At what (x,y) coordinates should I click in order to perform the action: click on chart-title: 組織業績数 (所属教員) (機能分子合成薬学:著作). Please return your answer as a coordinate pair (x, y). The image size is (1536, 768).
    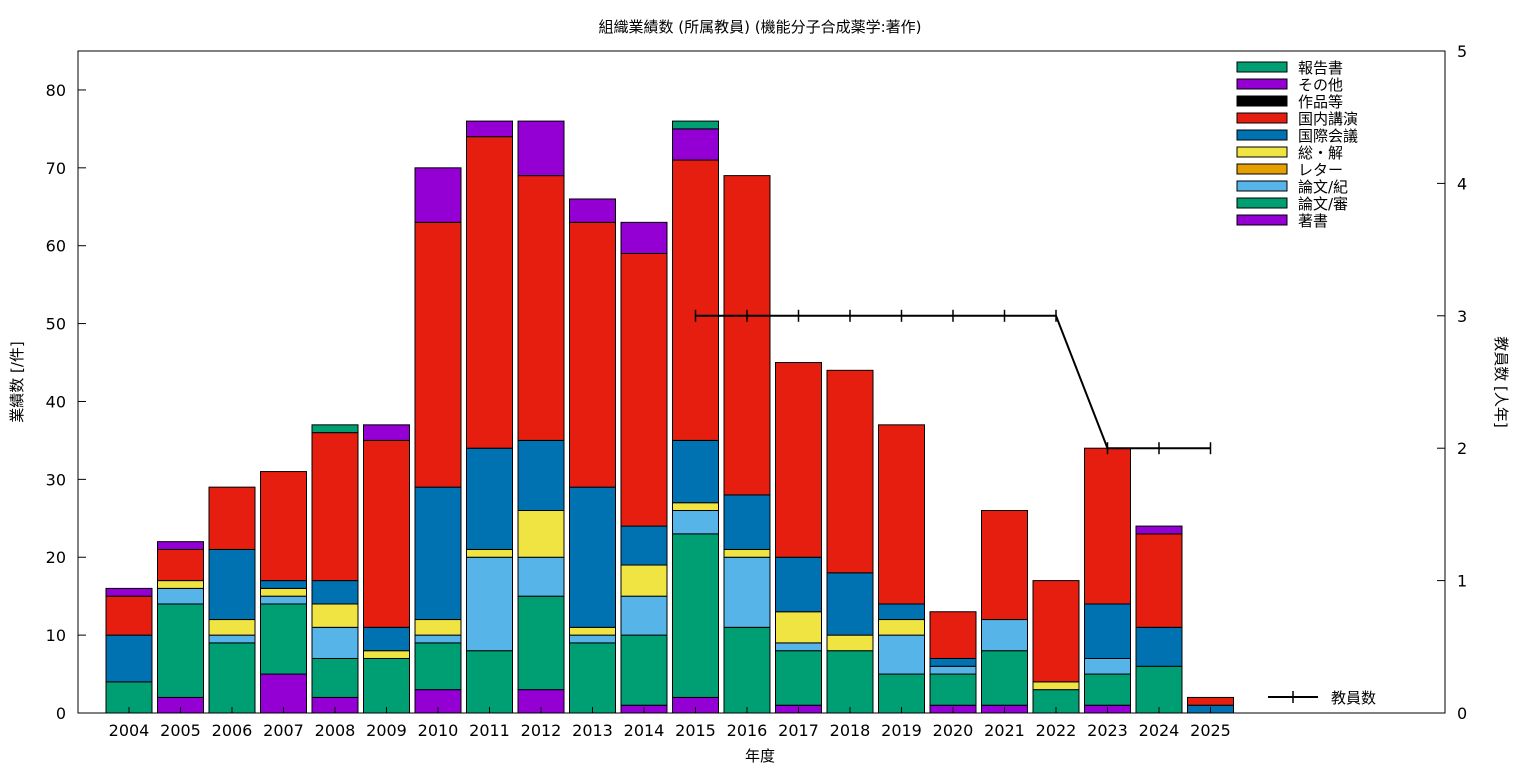
    Looking at the image, I should click on (759, 27).